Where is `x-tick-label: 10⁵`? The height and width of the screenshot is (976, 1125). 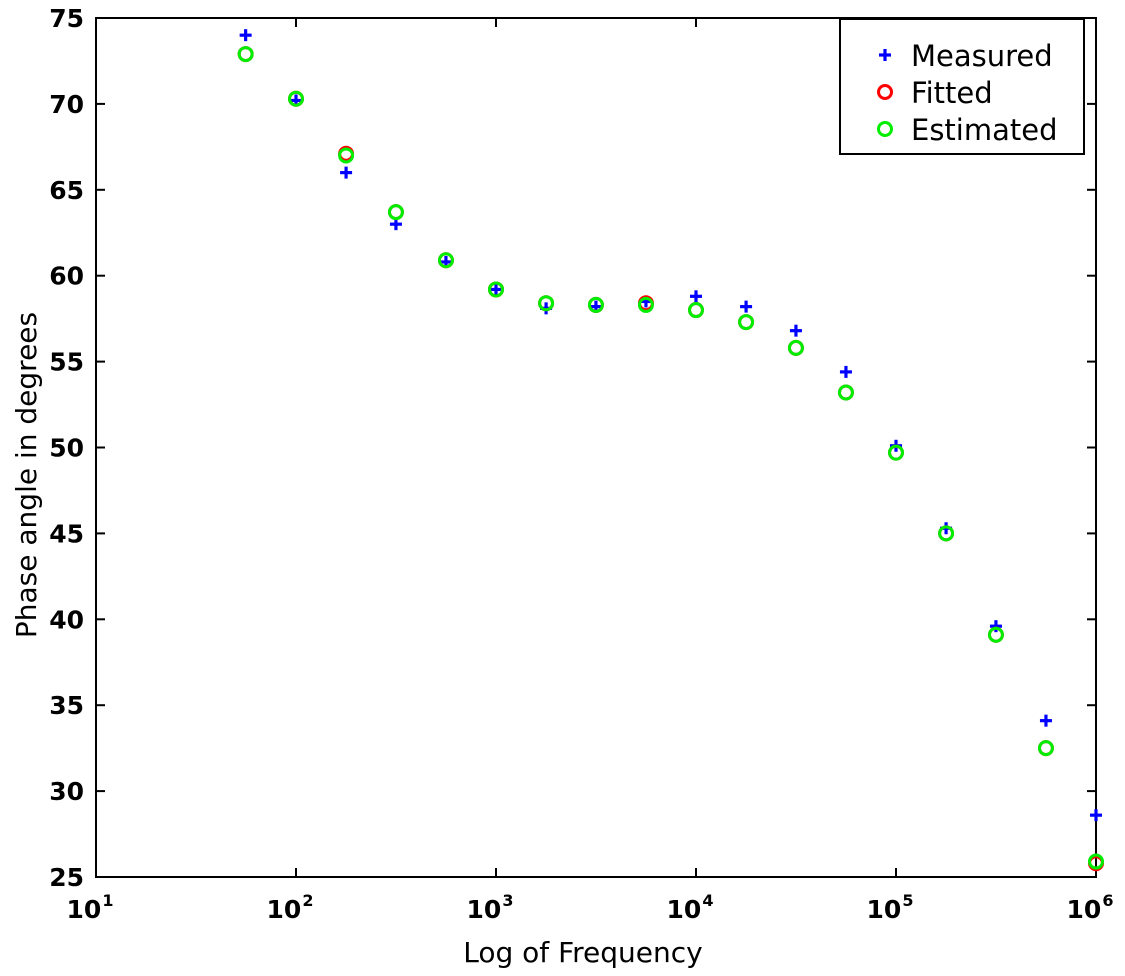
x-tick-label: 10⁵ is located at coordinates (890, 907).